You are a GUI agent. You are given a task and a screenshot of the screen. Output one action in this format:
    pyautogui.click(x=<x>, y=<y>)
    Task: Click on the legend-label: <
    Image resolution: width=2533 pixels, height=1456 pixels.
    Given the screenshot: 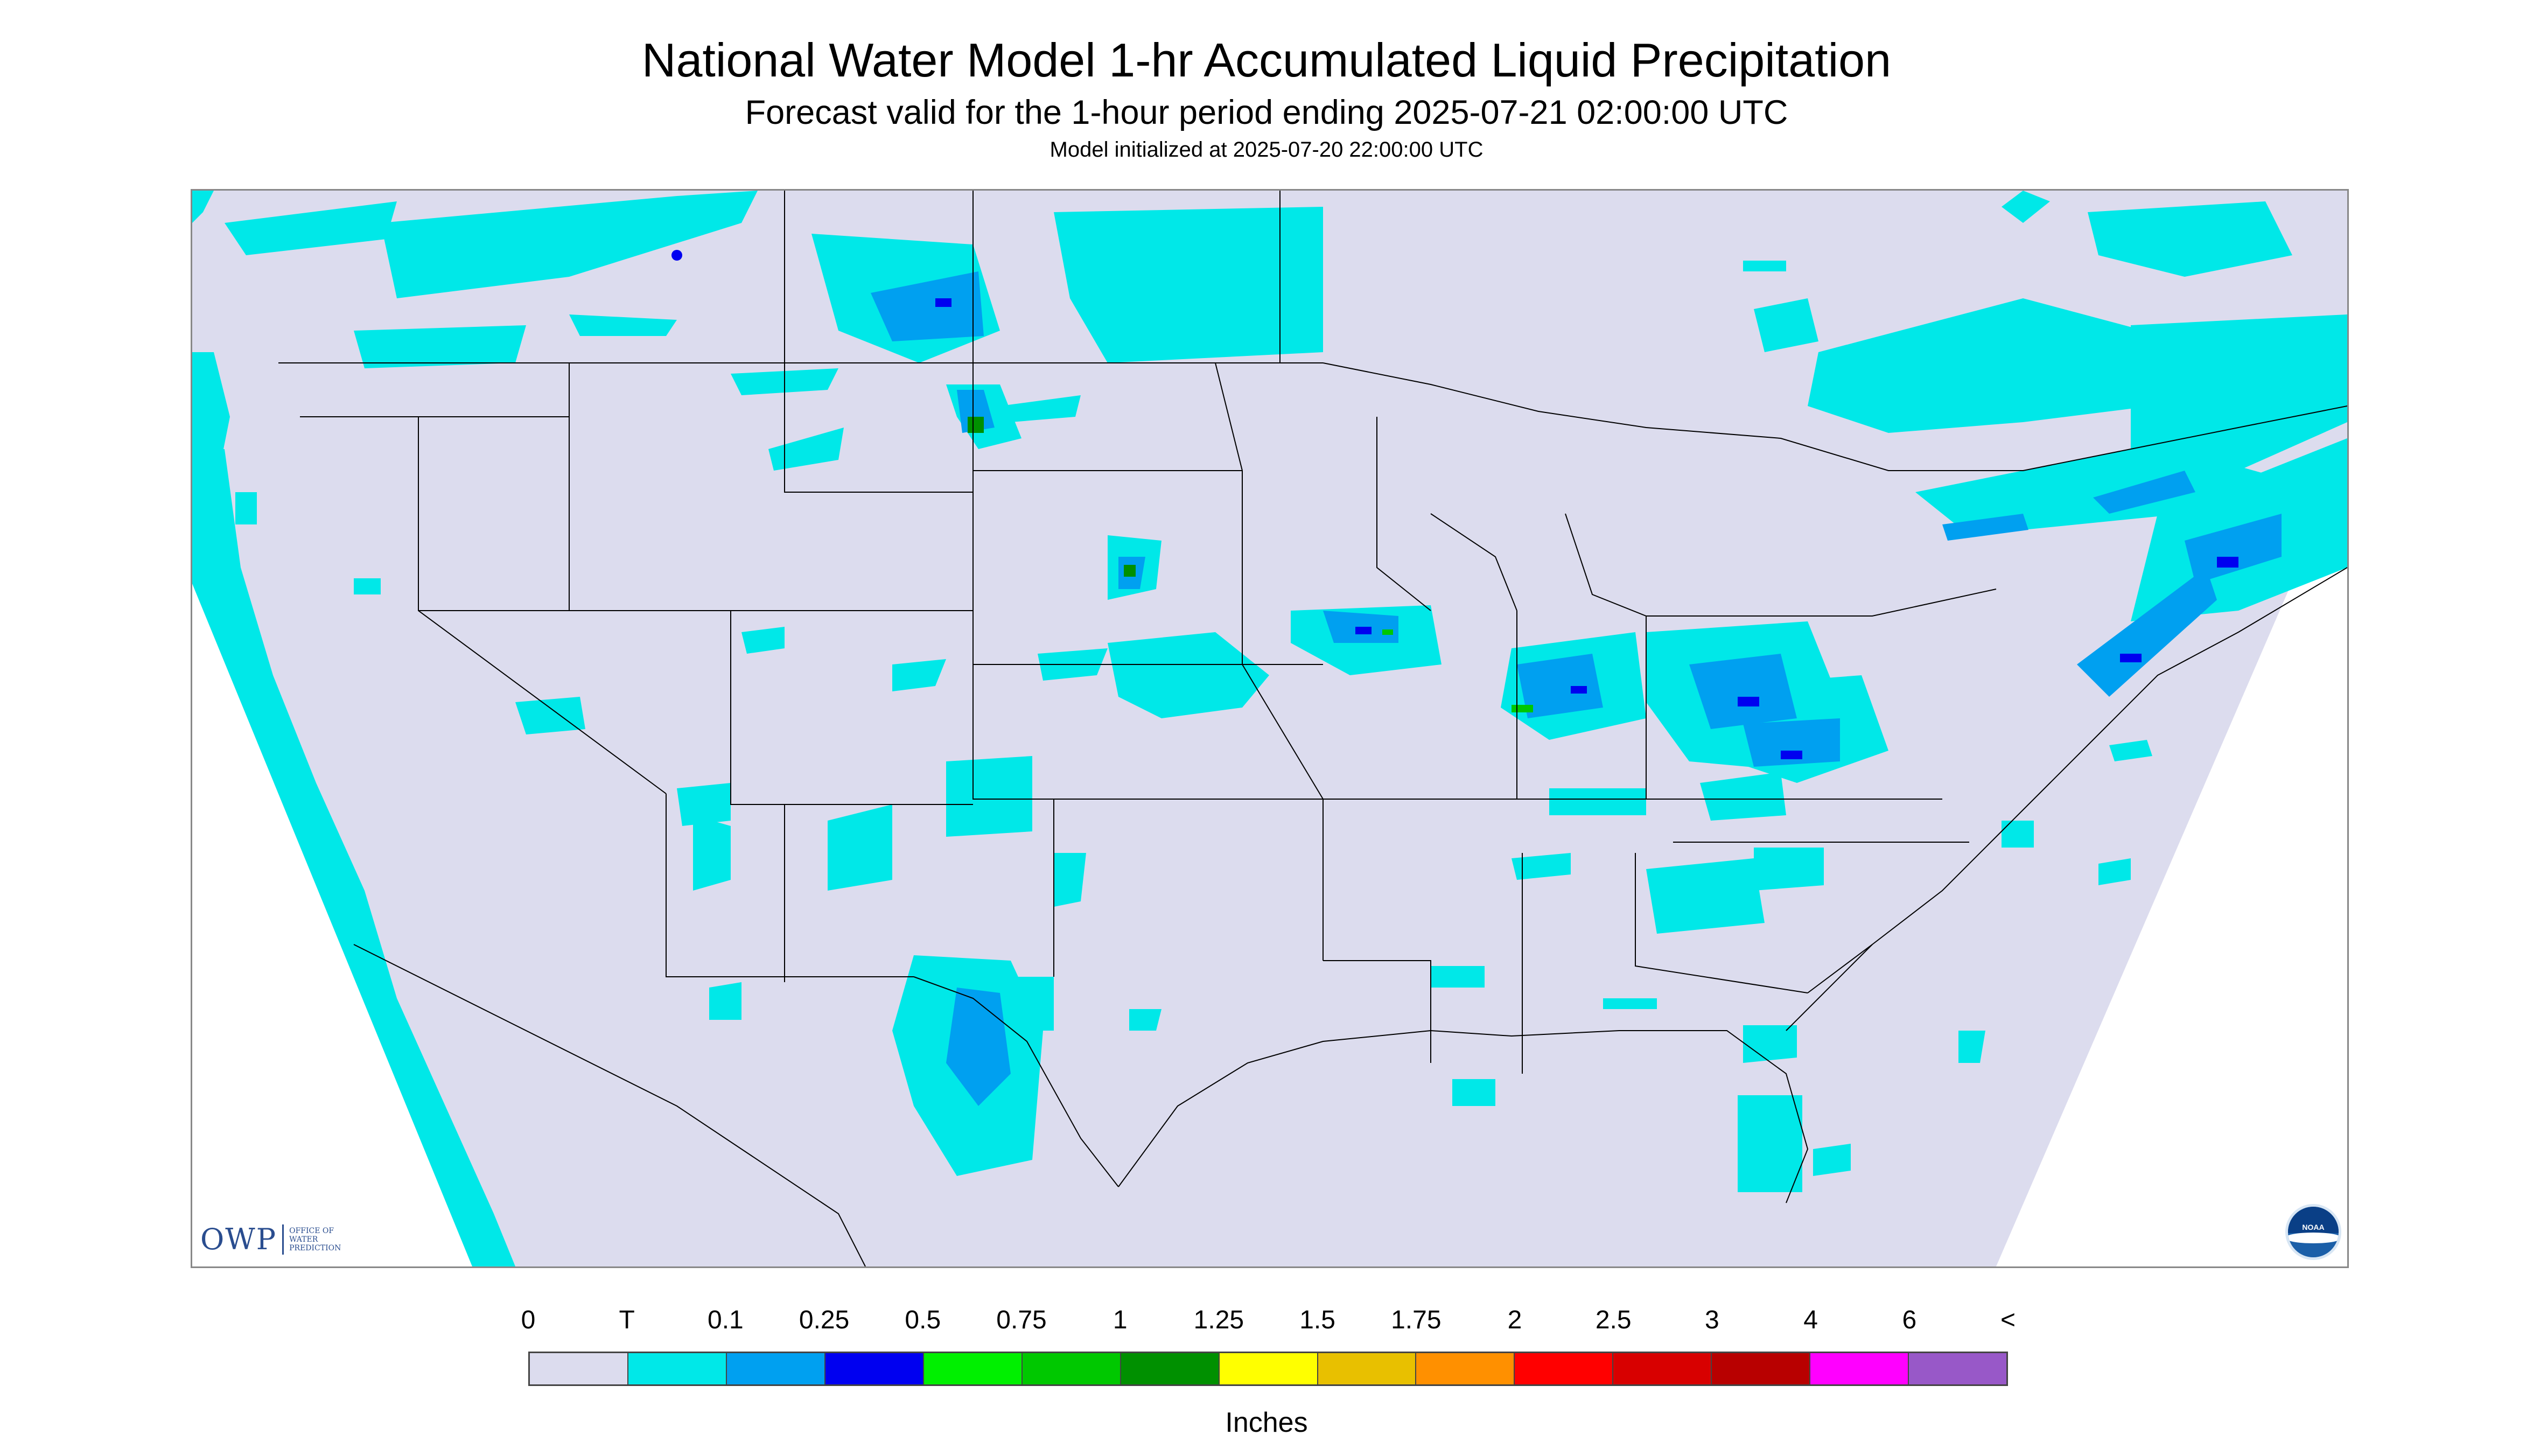 What is the action you would take?
    pyautogui.click(x=2008, y=1320)
    